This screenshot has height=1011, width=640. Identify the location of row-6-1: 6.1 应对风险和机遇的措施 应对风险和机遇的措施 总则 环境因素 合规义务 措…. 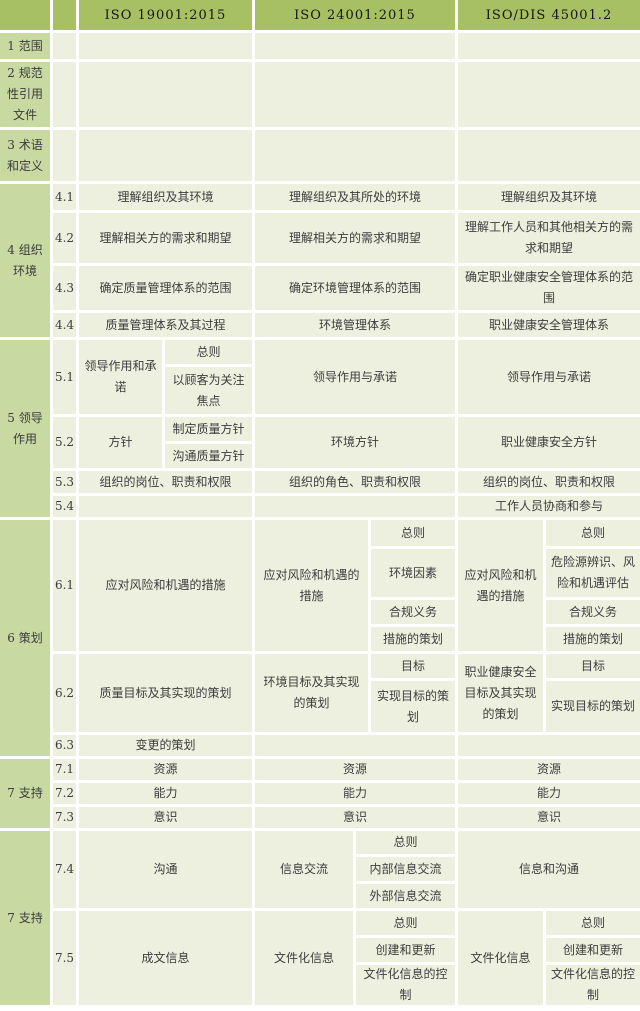
(346, 585).